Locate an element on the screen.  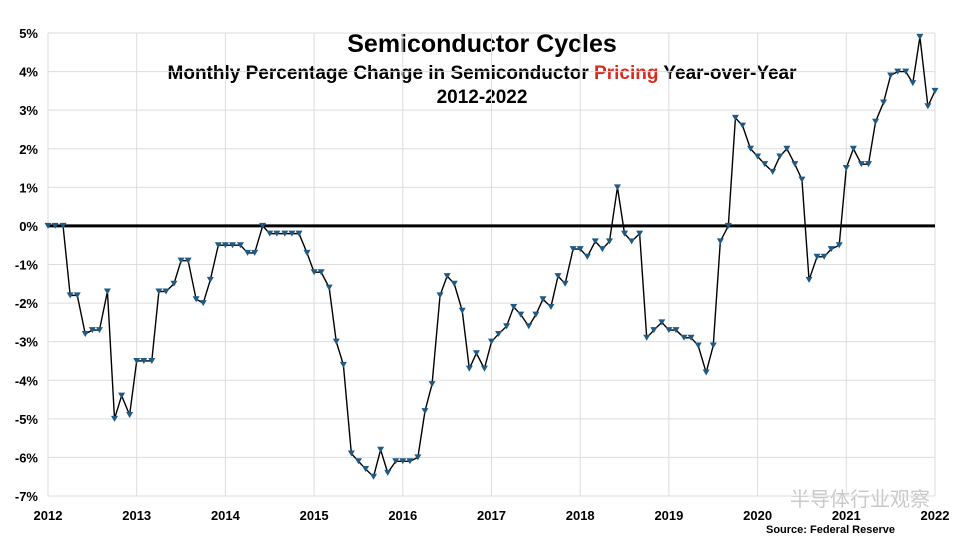
y-tick-label: 1% is located at coordinates (28, 187).